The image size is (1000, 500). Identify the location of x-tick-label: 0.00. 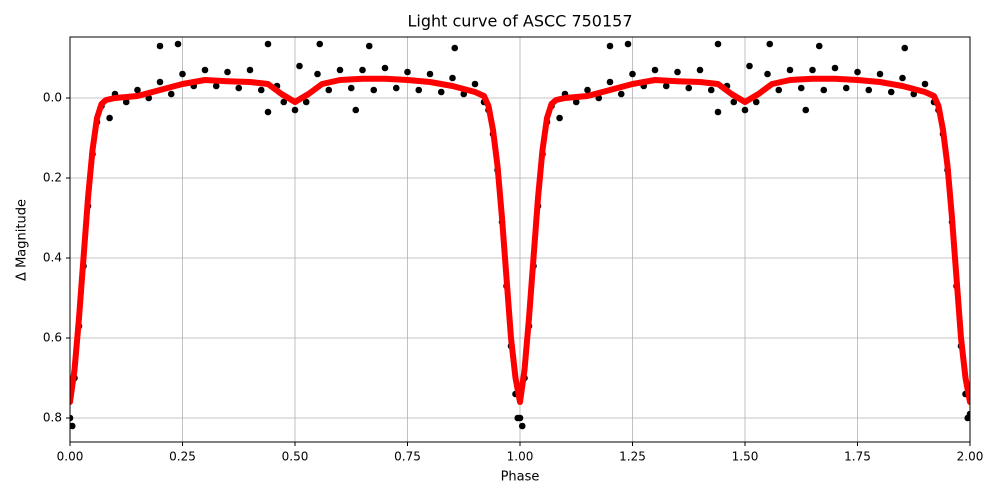
(70, 457).